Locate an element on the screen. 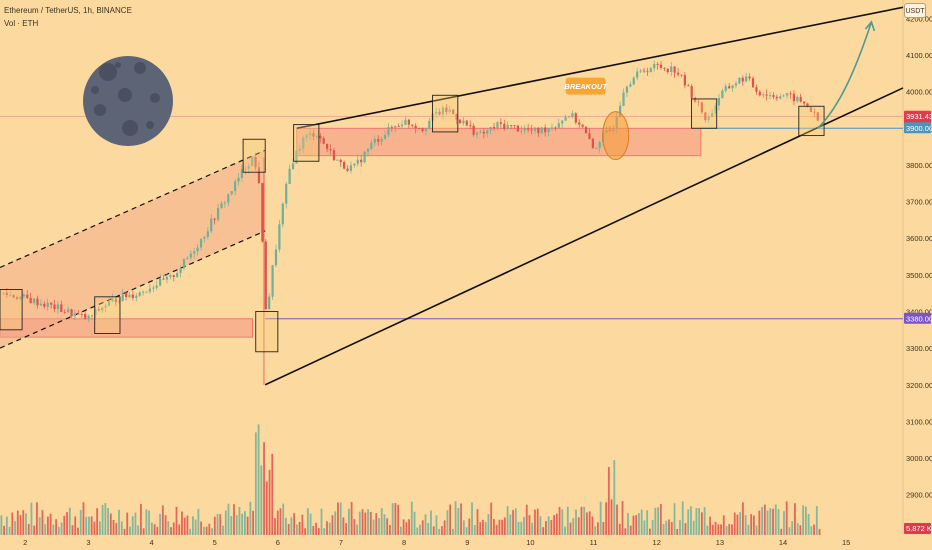 This screenshot has width=932, height=550. support-badge: 3380.00 is located at coordinates (919, 318).